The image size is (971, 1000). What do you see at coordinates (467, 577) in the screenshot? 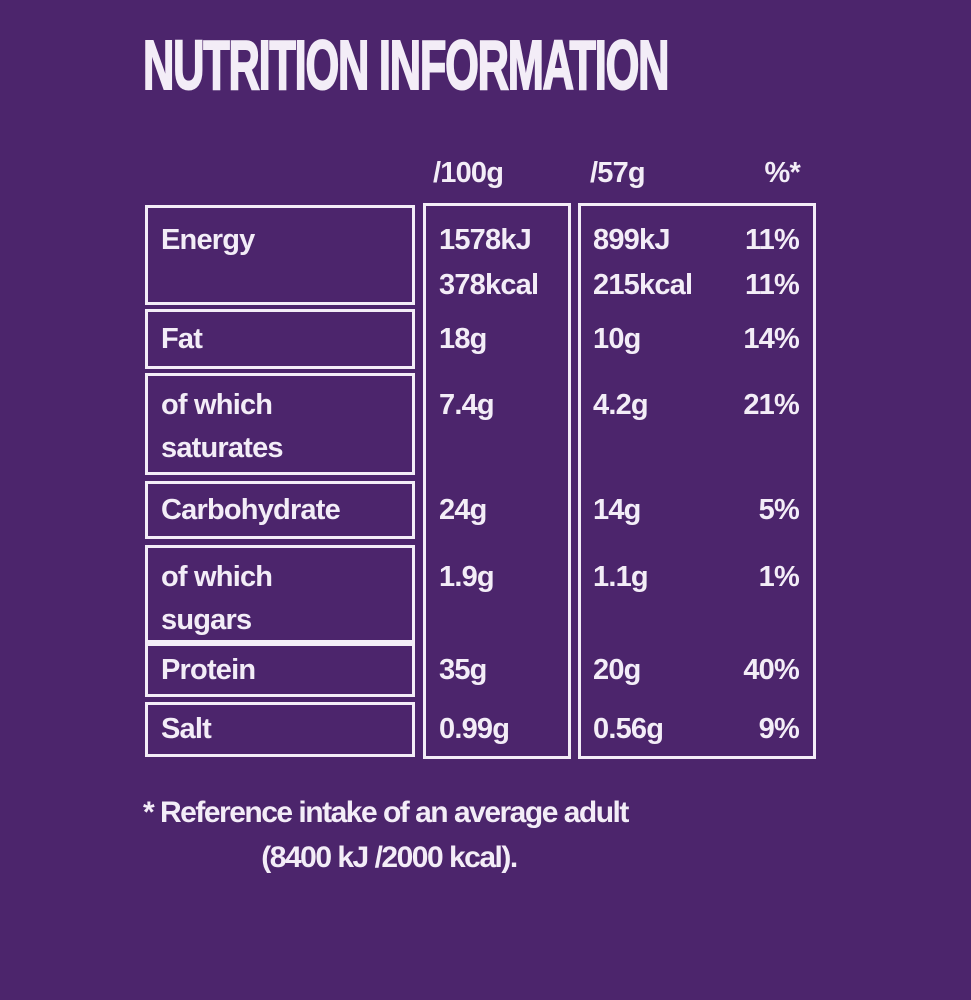
I see `of-which-sugars-per-100g-value: 1.9g` at bounding box center [467, 577].